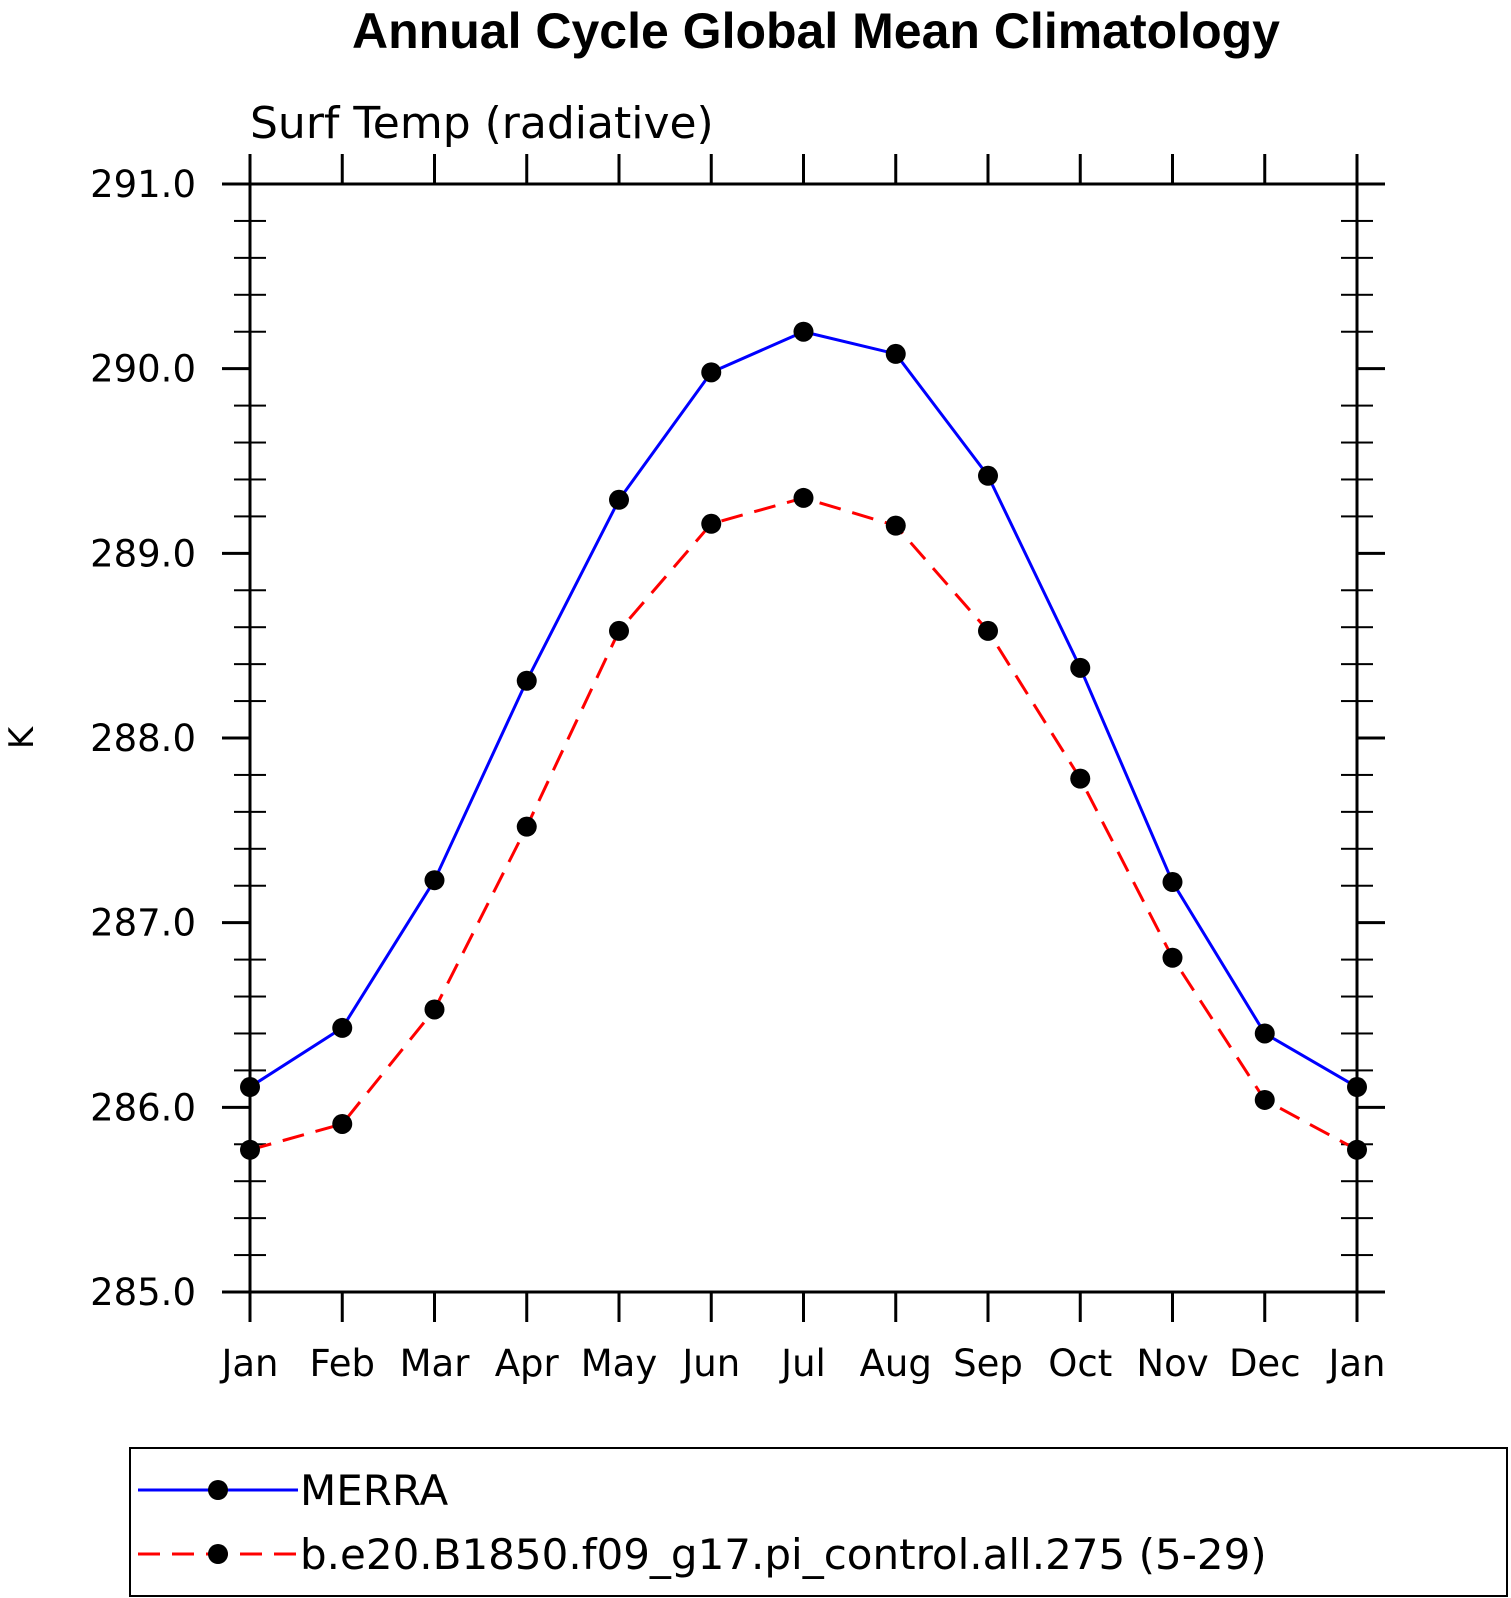  What do you see at coordinates (435, 1363) in the screenshot?
I see `x-tick-label: Mar` at bounding box center [435, 1363].